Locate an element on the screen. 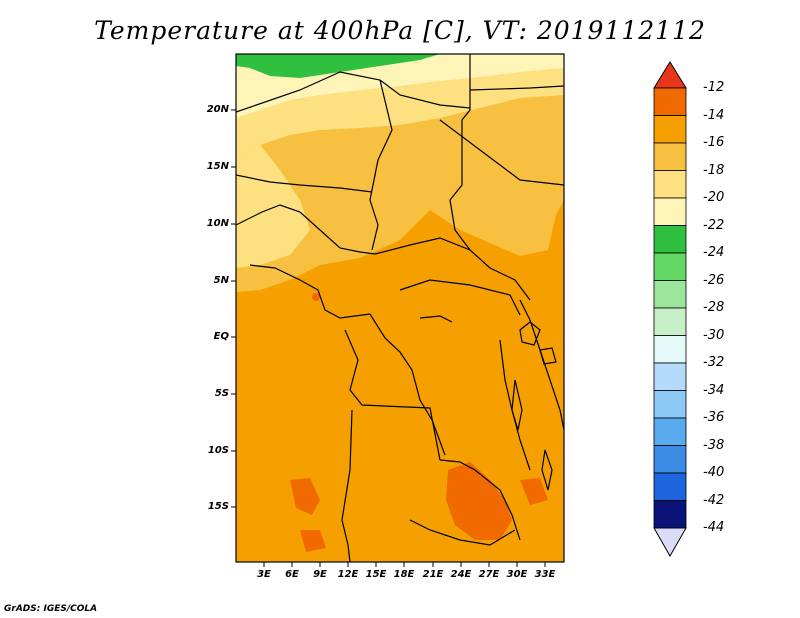 This screenshot has width=800, height=618. lon-label-12e: 12E is located at coordinates (348, 574).